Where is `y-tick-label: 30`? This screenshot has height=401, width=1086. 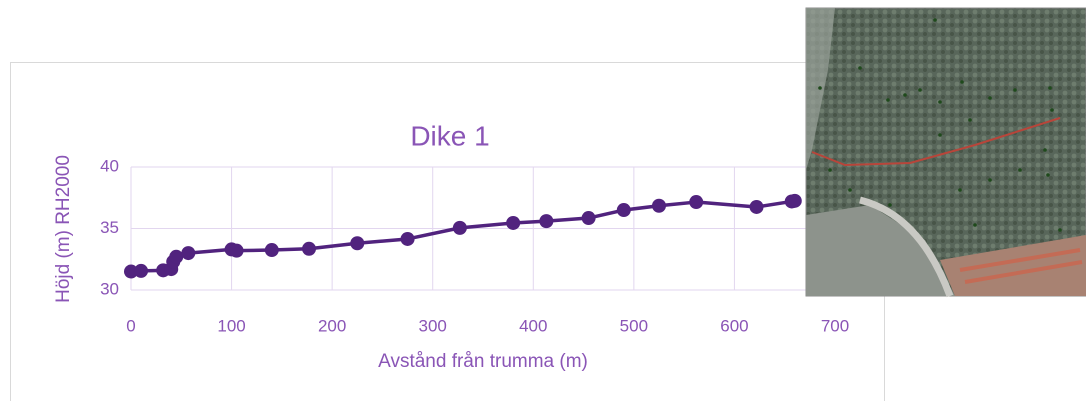
y-tick-label: 30 is located at coordinates (109, 288).